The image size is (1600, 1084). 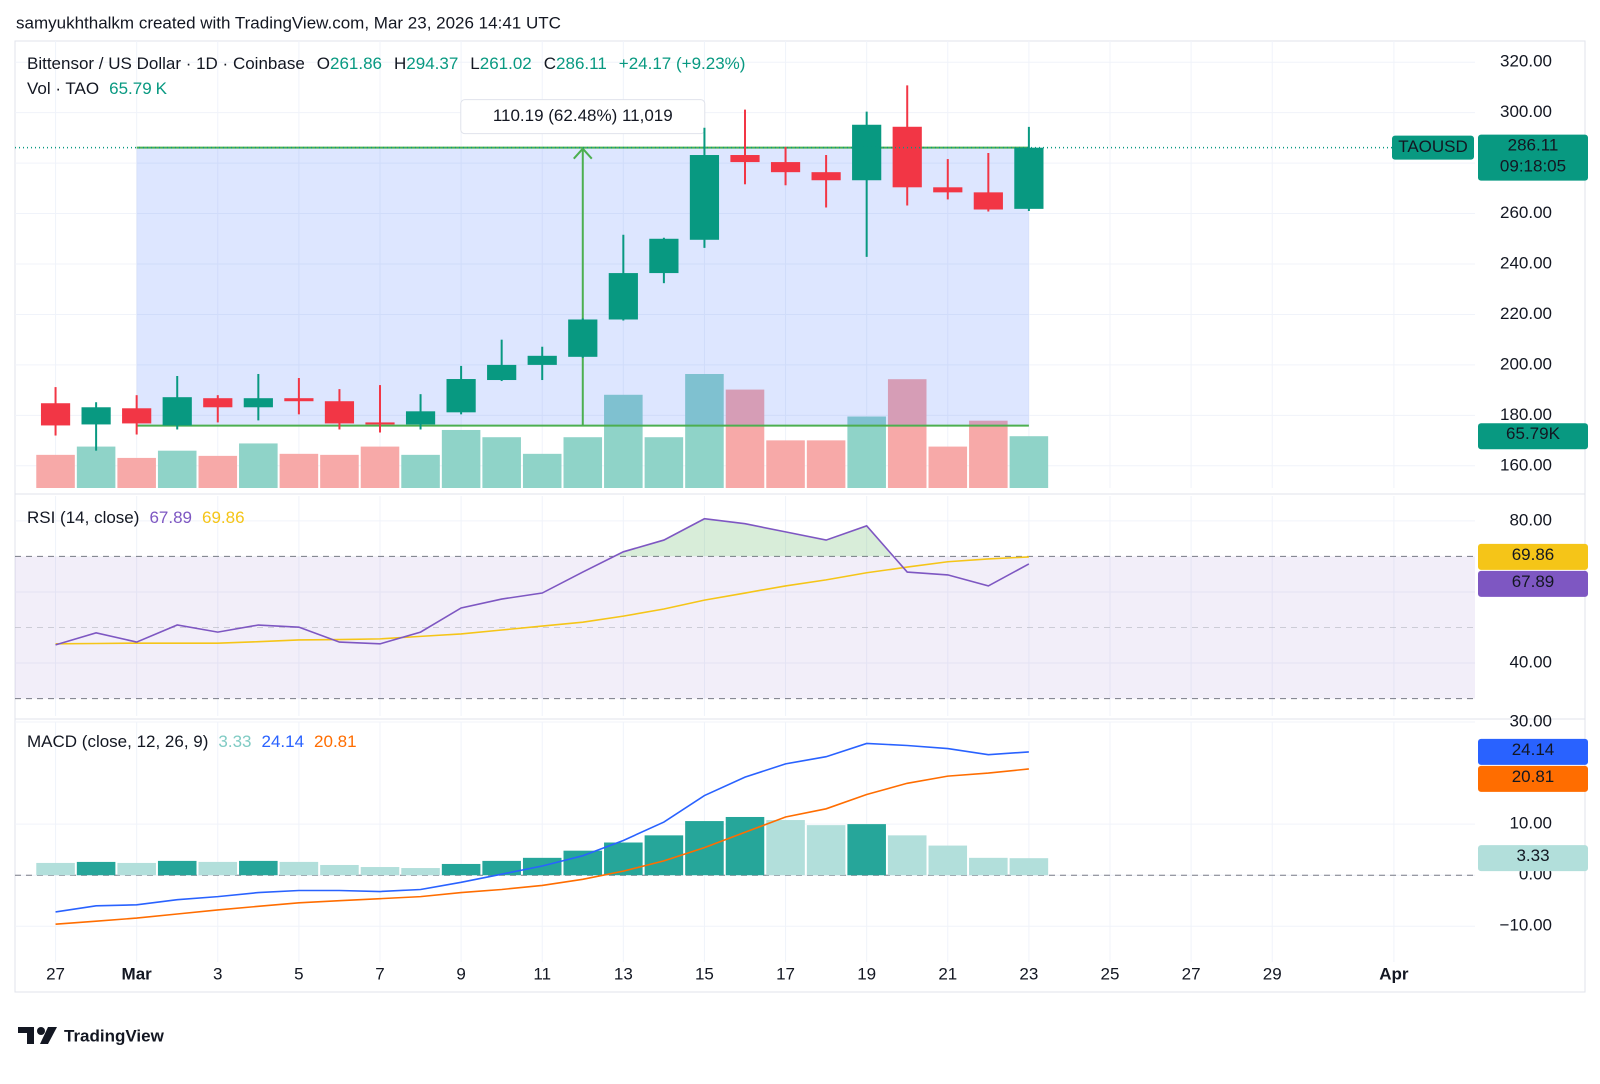 I want to click on rsi-legend-title: RSI (14, close), so click(x=83, y=517).